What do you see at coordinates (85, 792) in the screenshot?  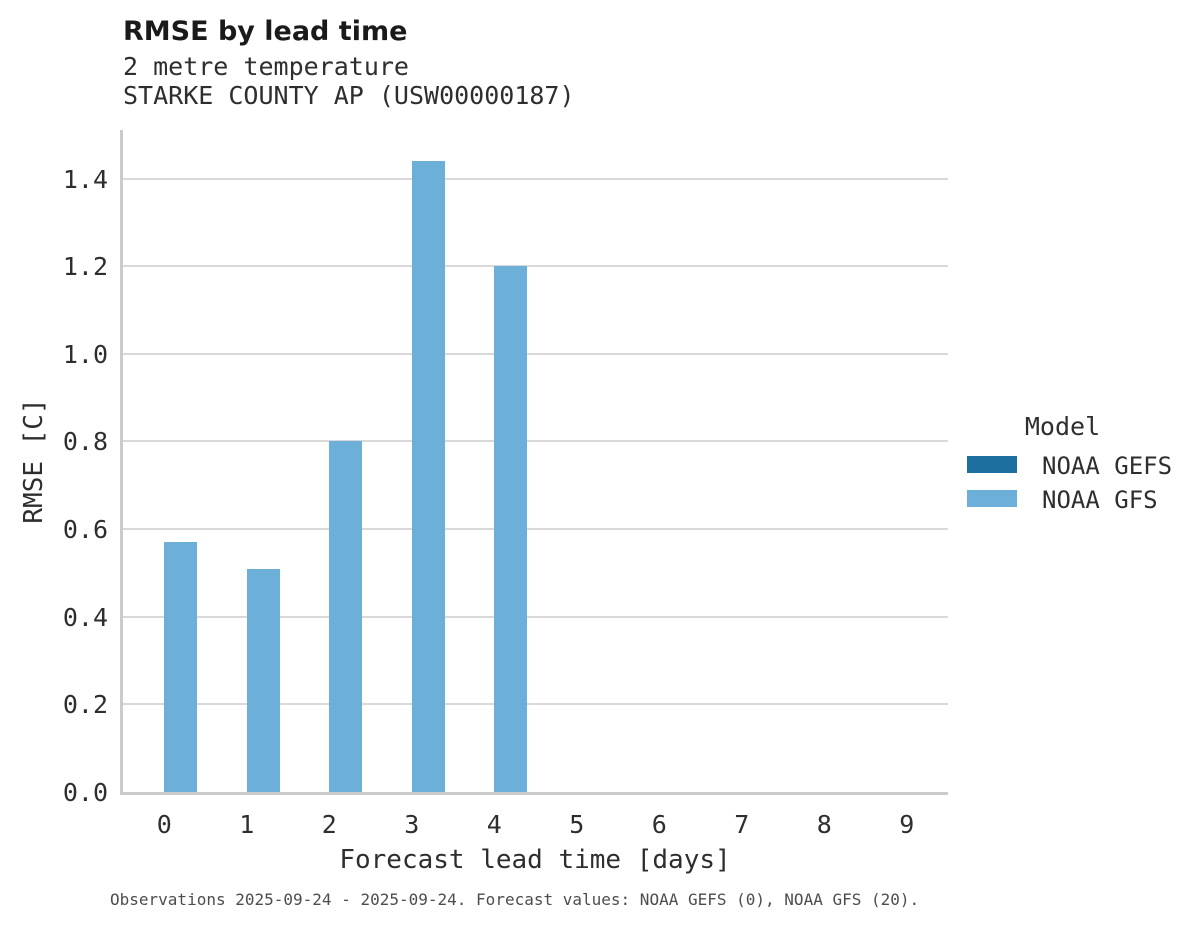 I see `y-tick-label: 0.0` at bounding box center [85, 792].